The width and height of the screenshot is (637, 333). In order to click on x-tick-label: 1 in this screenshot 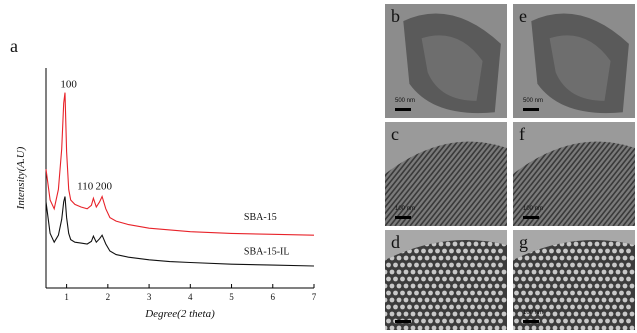, I will do `click(66, 297)`.